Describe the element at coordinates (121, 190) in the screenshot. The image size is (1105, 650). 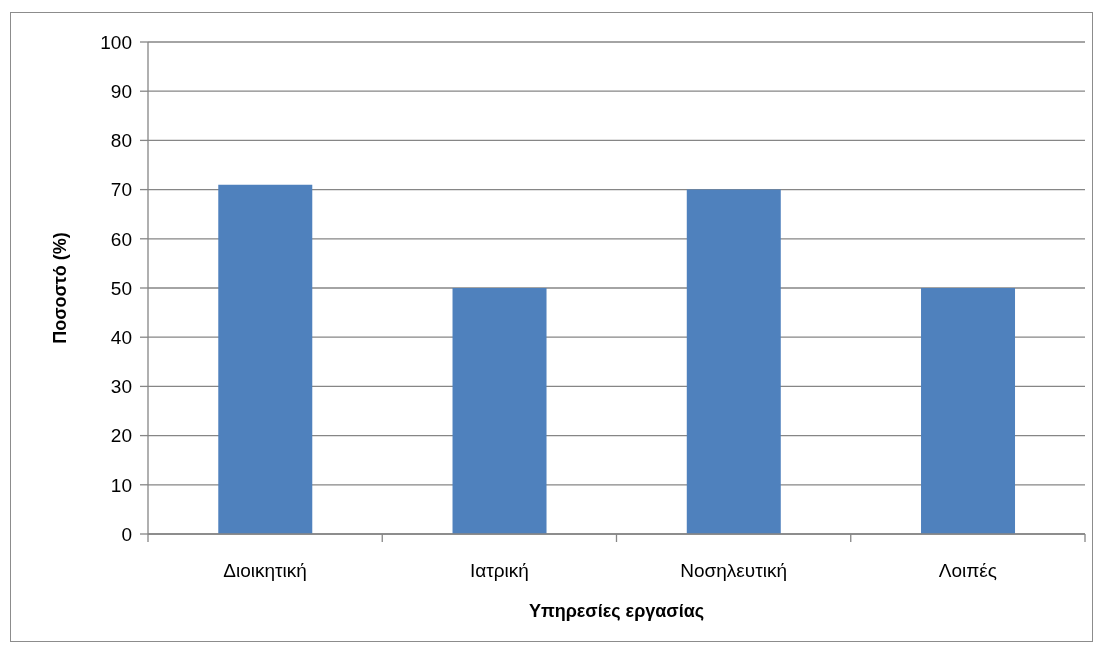
I see `y-tick-label: 70` at that location.